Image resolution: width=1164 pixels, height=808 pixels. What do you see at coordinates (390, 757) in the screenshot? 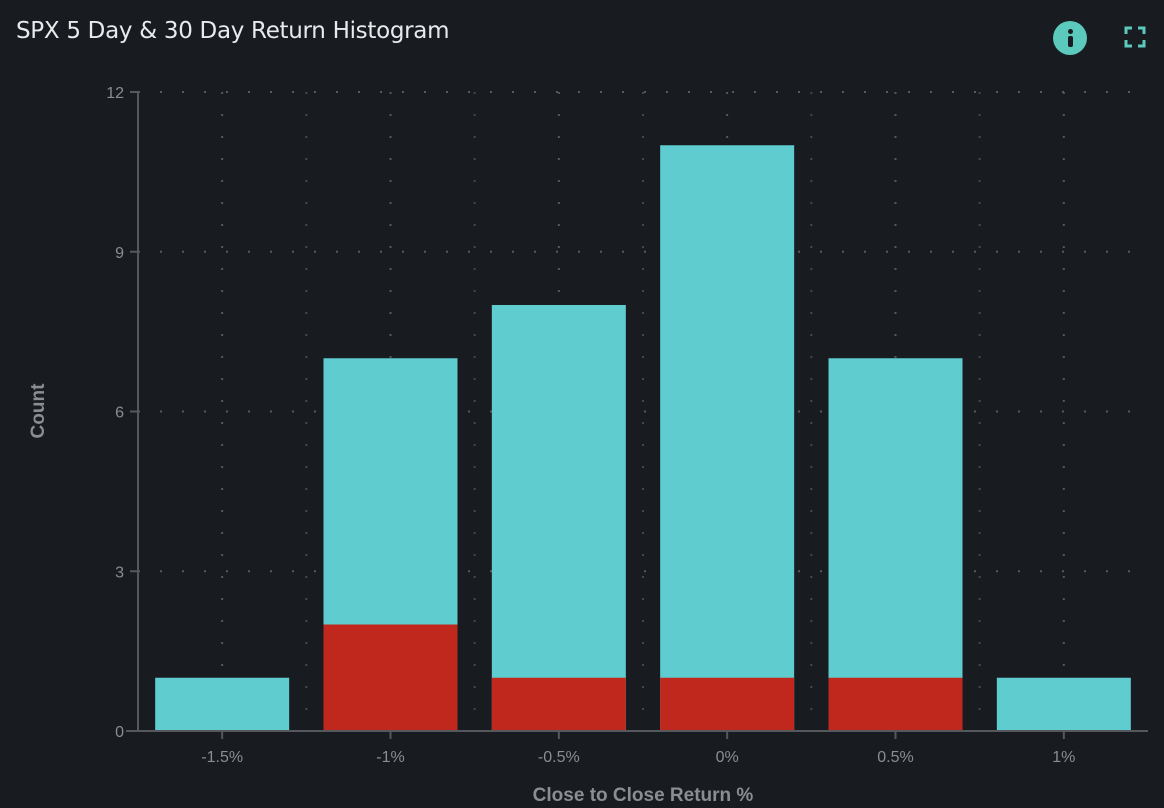
I see `x-tick-label: -1%` at bounding box center [390, 757].